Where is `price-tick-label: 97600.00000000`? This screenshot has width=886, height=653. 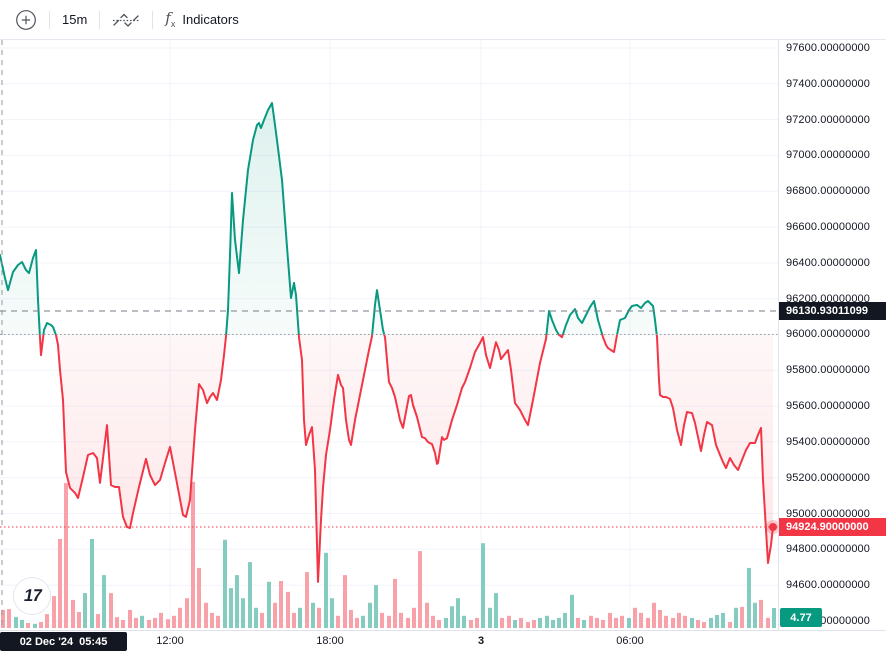 price-tick-label: 97600.00000000 is located at coordinates (828, 48).